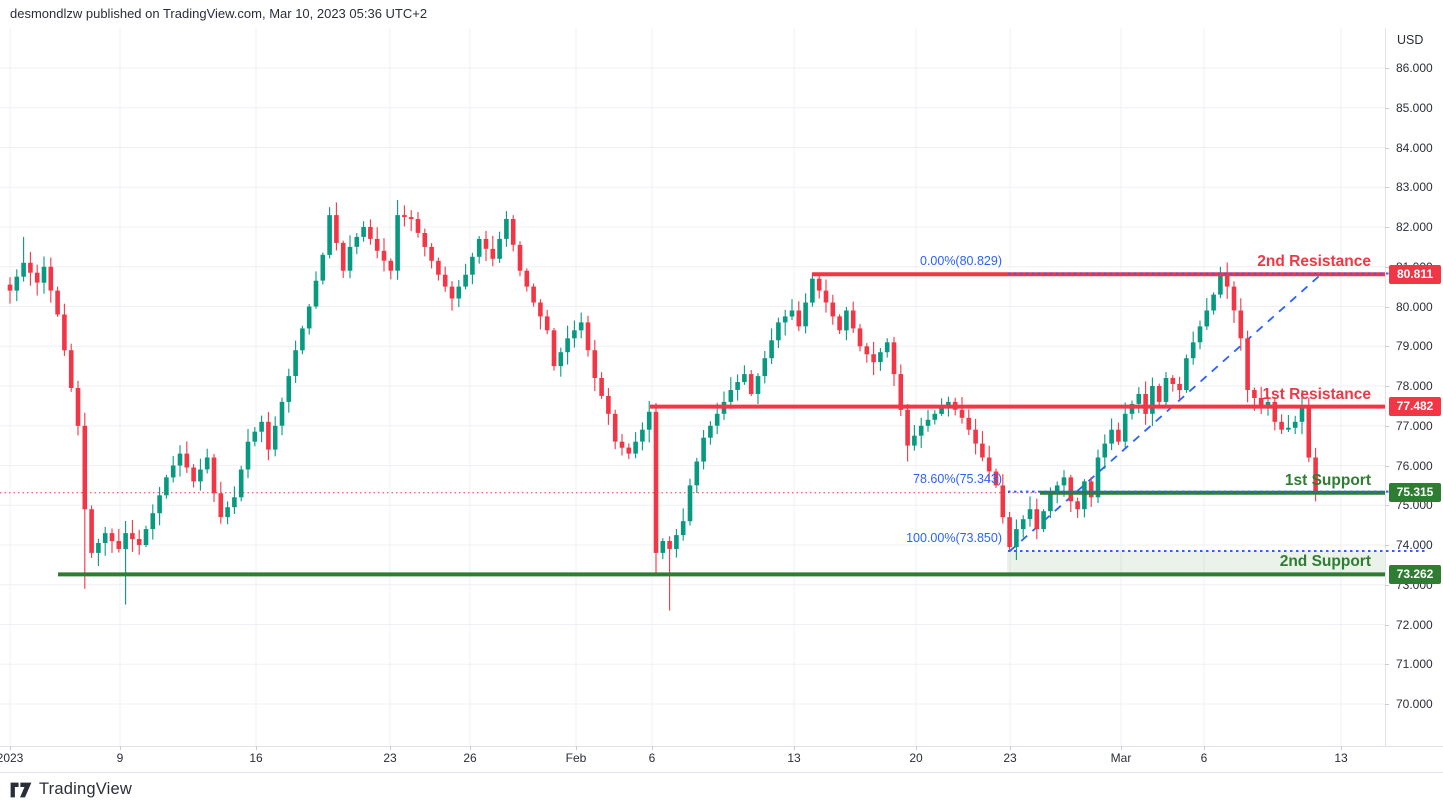 This screenshot has width=1443, height=810. Describe the element at coordinates (1327, 480) in the screenshot. I see `annotation-1st-support: 1st Support` at that location.